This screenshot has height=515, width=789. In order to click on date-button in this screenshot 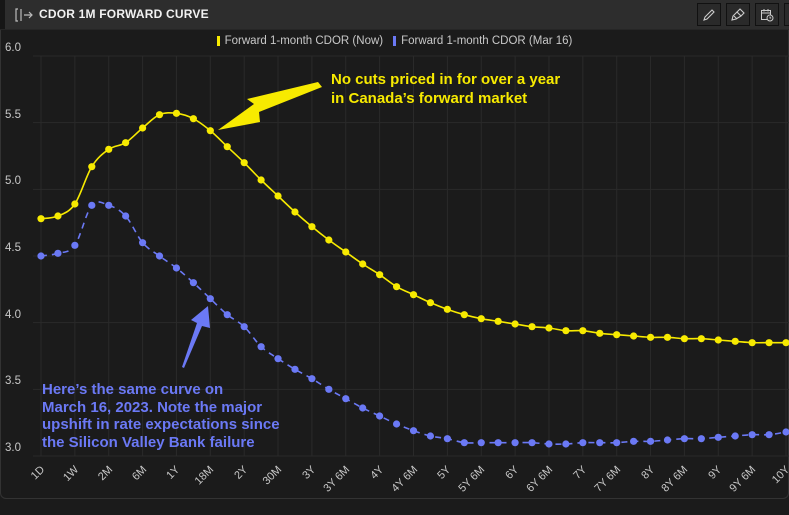, I will do `click(767, 14)`.